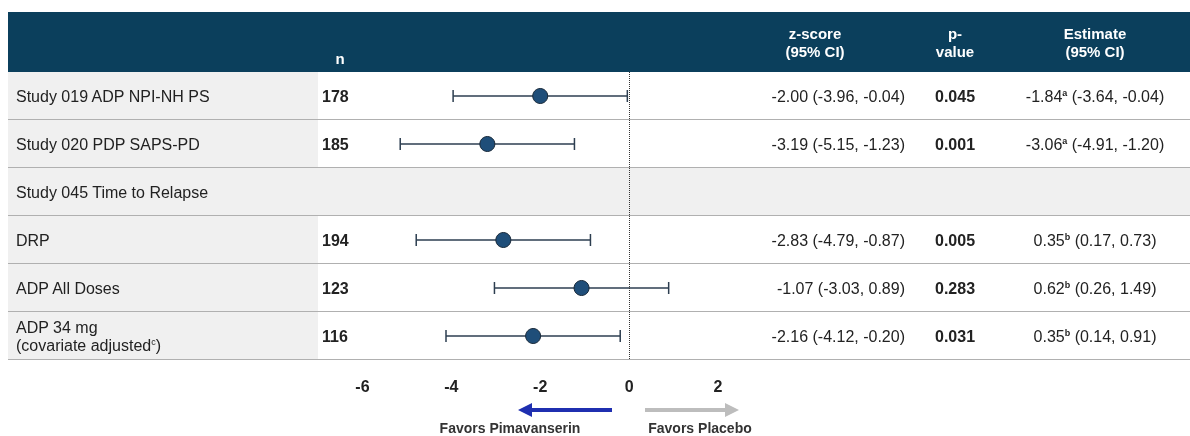 Image resolution: width=1190 pixels, height=436 pixels. Describe the element at coordinates (340, 58) in the screenshot. I see `text: n` at that location.